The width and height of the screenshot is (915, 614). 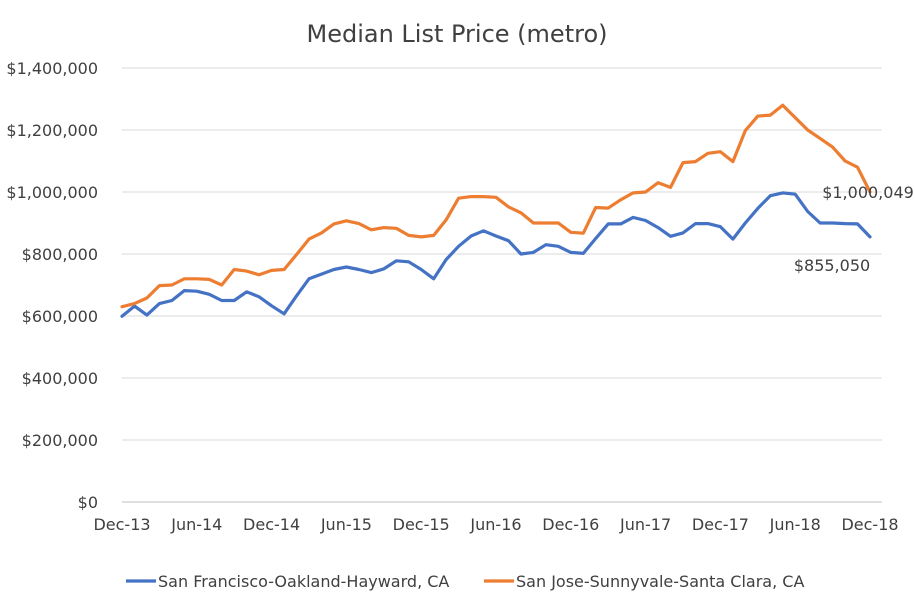 I want to click on x-tick-label: Jun-15, so click(x=346, y=524).